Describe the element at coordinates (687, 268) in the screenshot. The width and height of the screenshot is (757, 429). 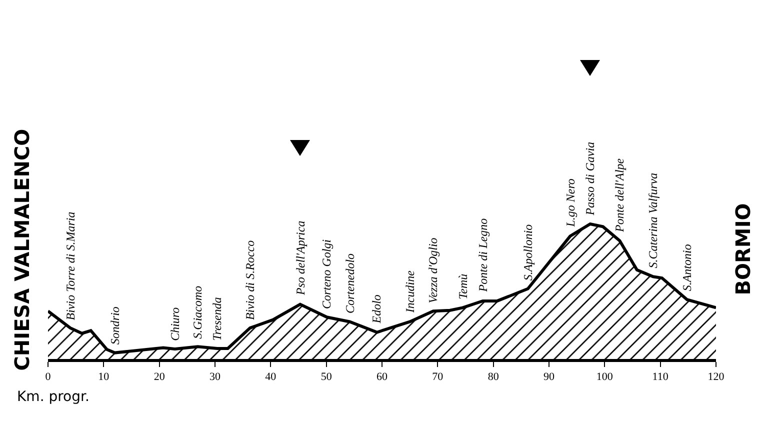
I see `annotation: S.Antonio` at that location.